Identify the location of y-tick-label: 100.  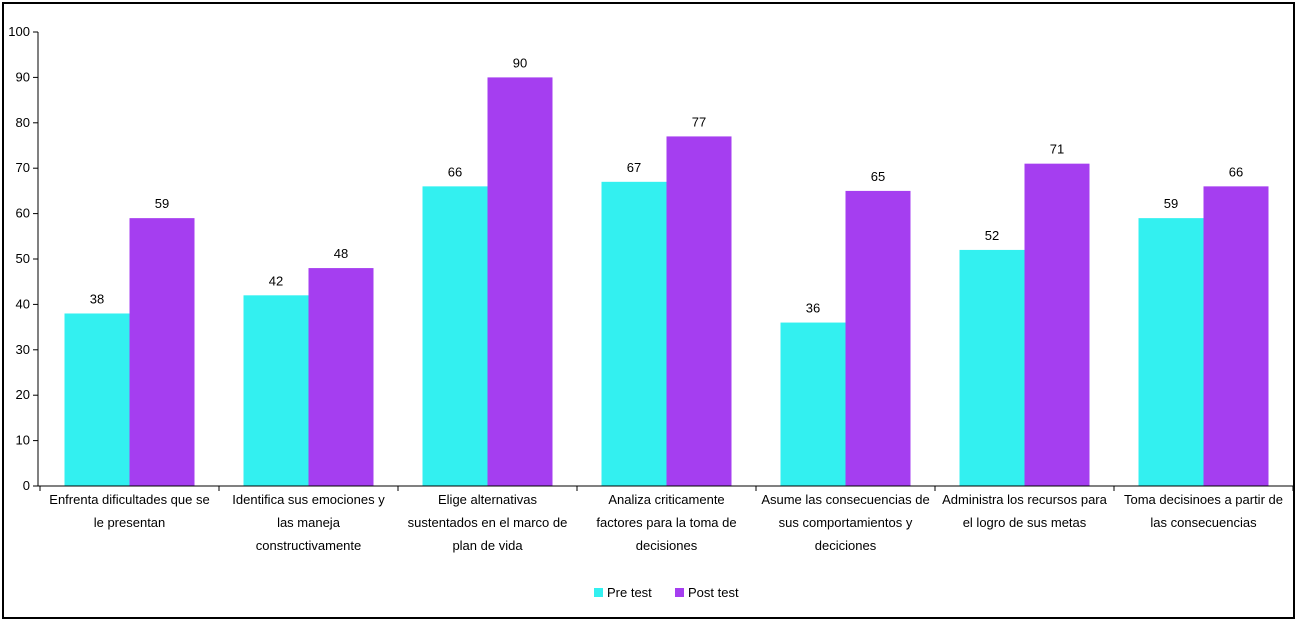
(19, 31).